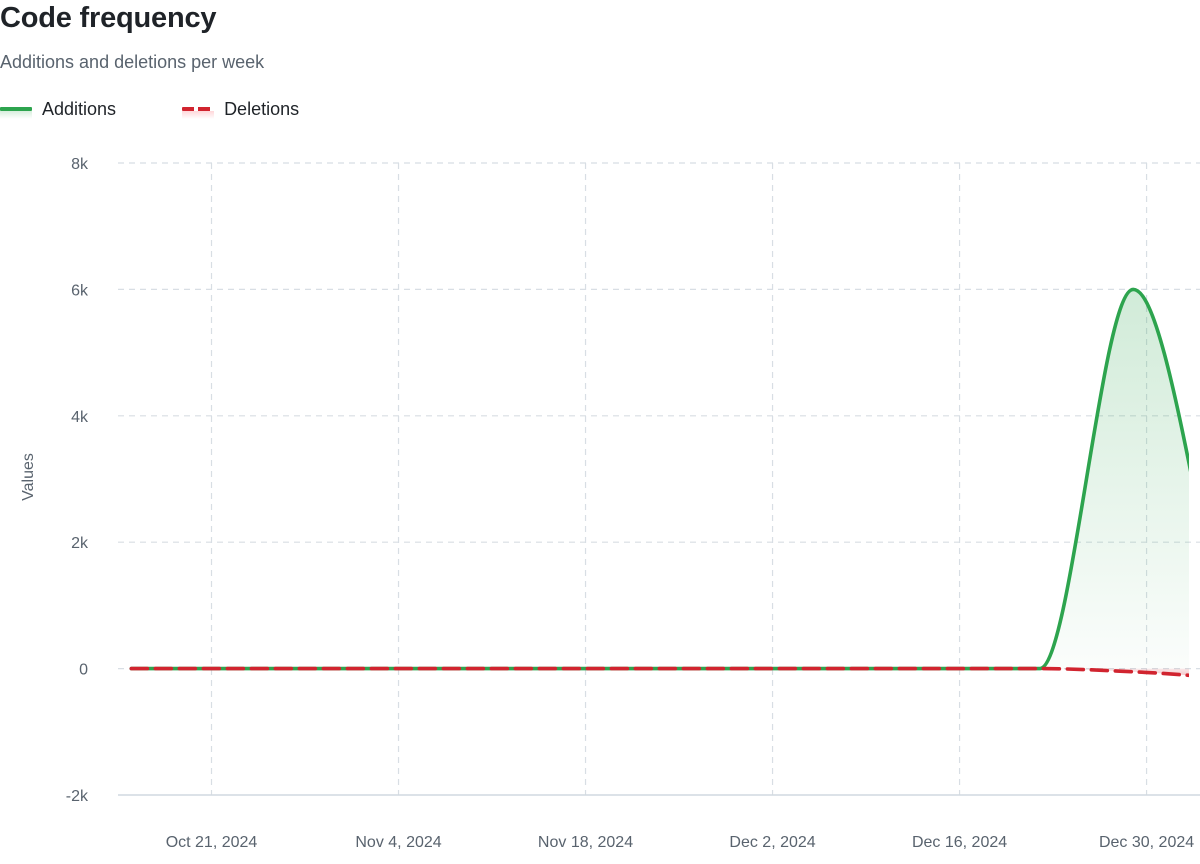  I want to click on y-tick-label: 6k, so click(80, 290).